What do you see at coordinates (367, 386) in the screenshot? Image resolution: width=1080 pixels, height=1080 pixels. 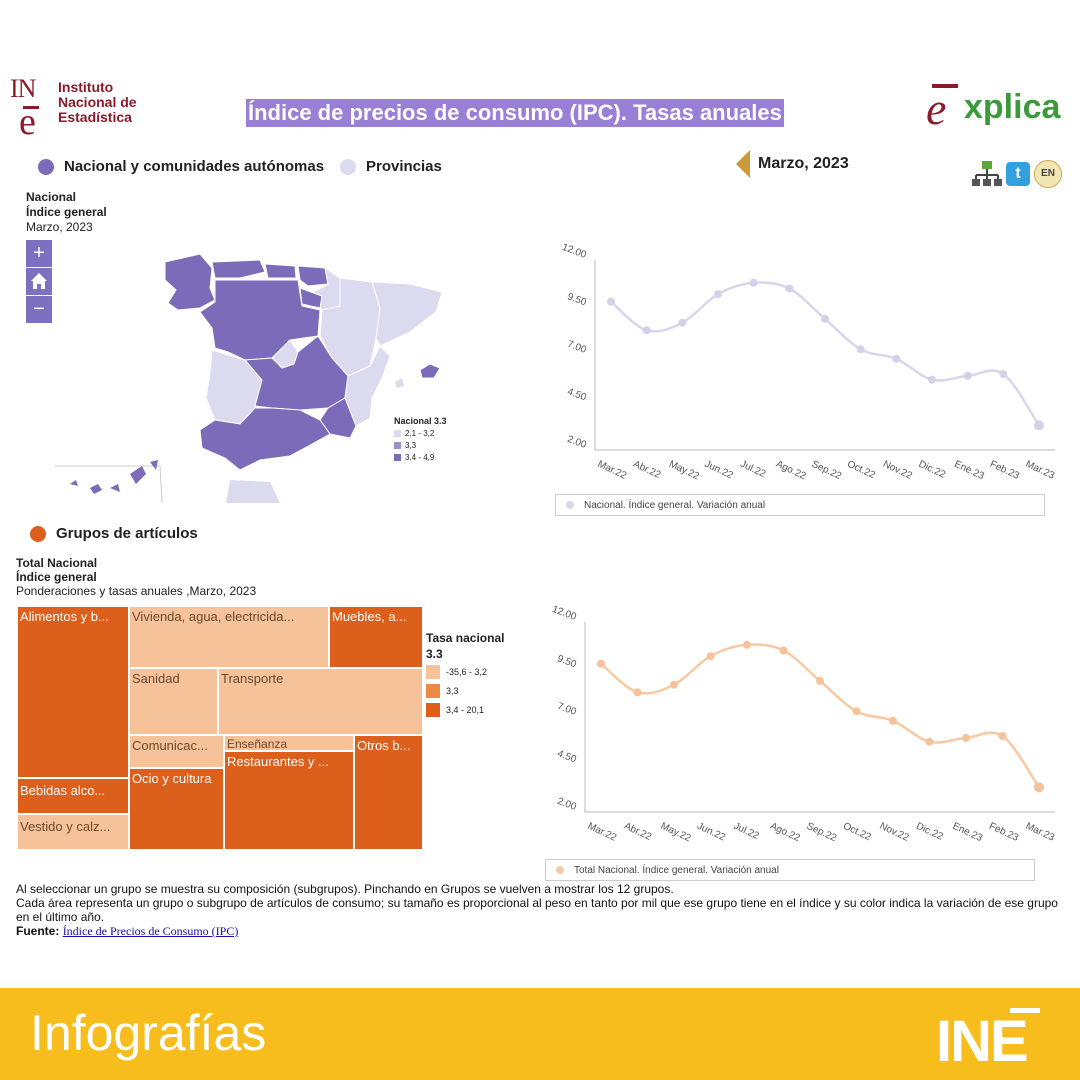 I see `region-valencia` at bounding box center [367, 386].